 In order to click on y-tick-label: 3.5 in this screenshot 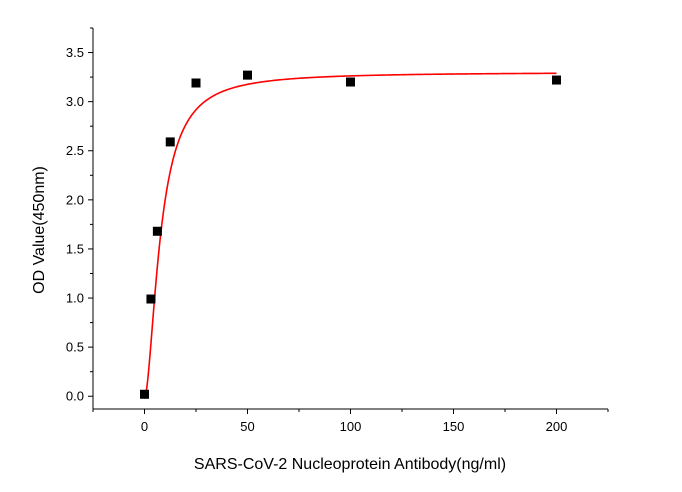, I will do `click(75, 52)`.